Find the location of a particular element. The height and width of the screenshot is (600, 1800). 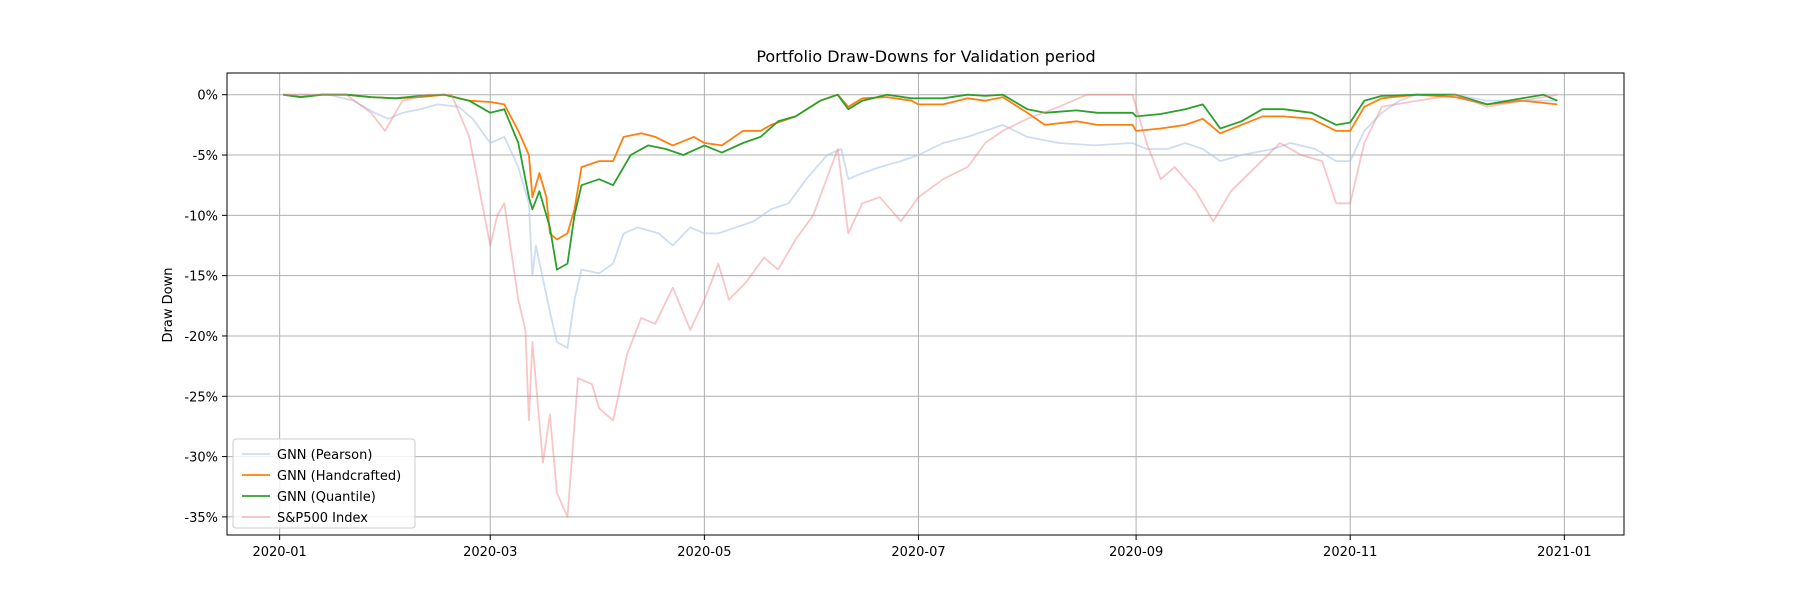

x-tick-label: 2021-01 is located at coordinates (1564, 552).